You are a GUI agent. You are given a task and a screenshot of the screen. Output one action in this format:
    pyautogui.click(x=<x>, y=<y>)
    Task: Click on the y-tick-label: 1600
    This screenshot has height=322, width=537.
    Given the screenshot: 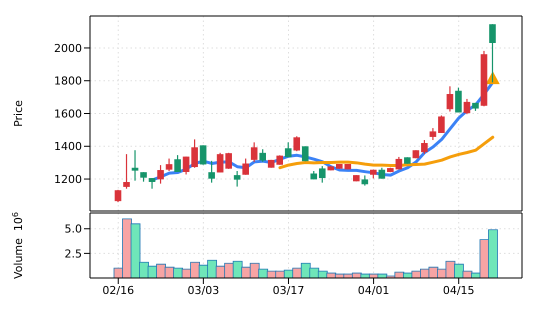 What is the action you would take?
    pyautogui.click(x=68, y=113)
    